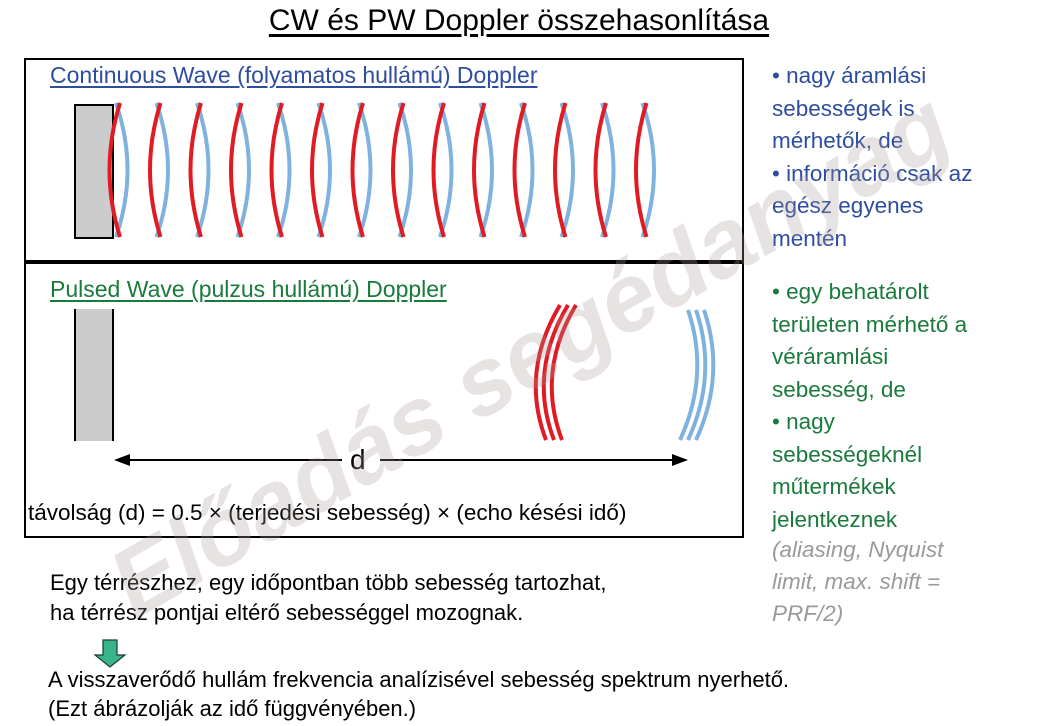  Describe the element at coordinates (94, 171) in the screenshot. I see `cw-transducer` at that location.